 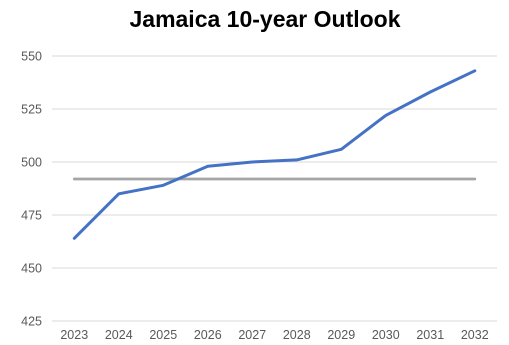 What do you see at coordinates (74, 335) in the screenshot?
I see `x-tick-label: 2023` at bounding box center [74, 335].